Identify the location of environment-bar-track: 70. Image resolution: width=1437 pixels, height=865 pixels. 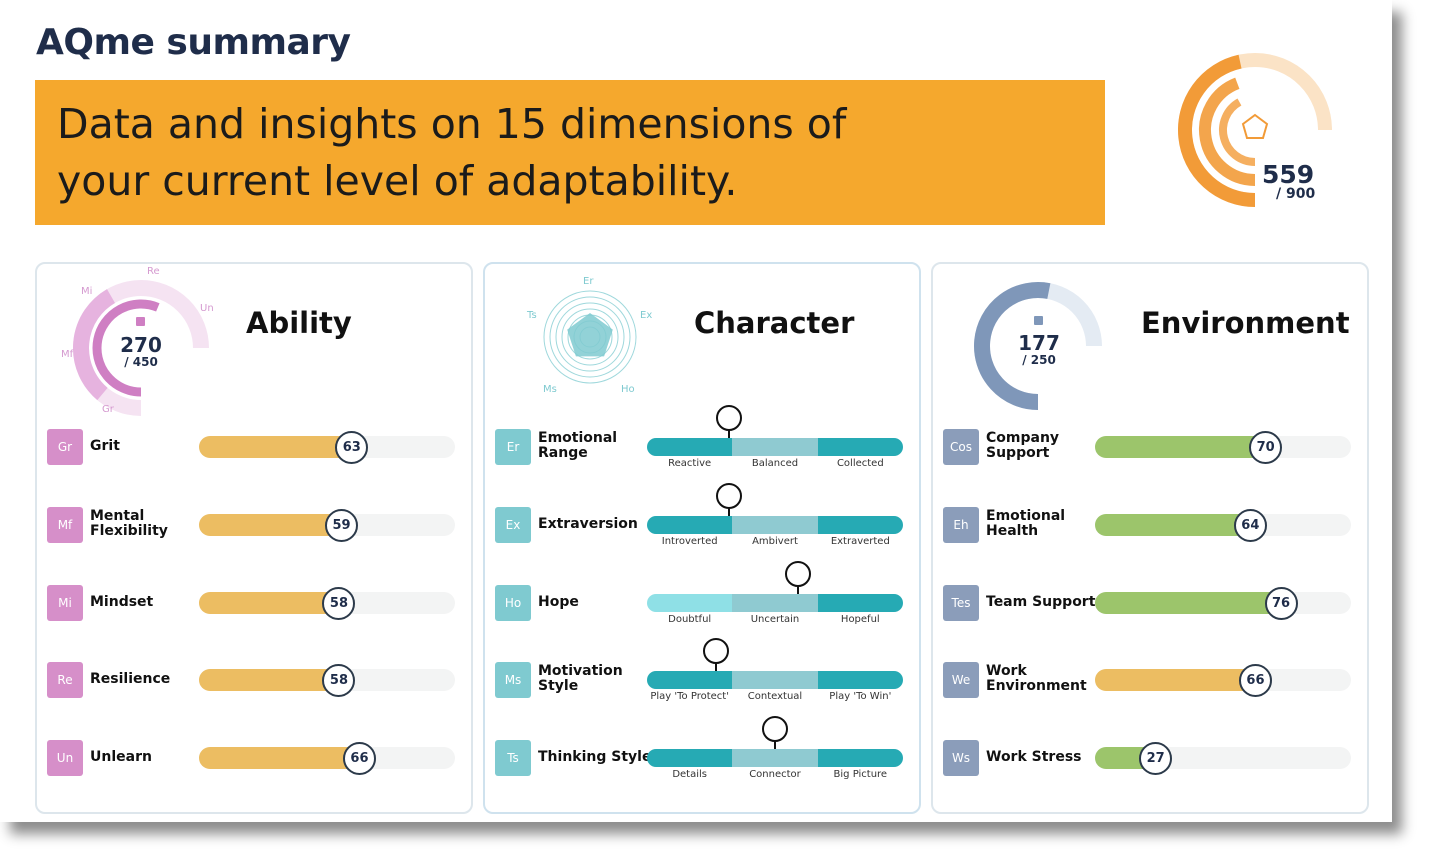
(1223, 447).